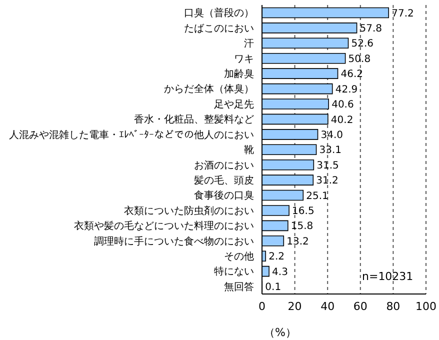 The image size is (439, 340). What do you see at coordinates (280, 332) in the screenshot?
I see `x-axis-title: （%）` at bounding box center [280, 332].